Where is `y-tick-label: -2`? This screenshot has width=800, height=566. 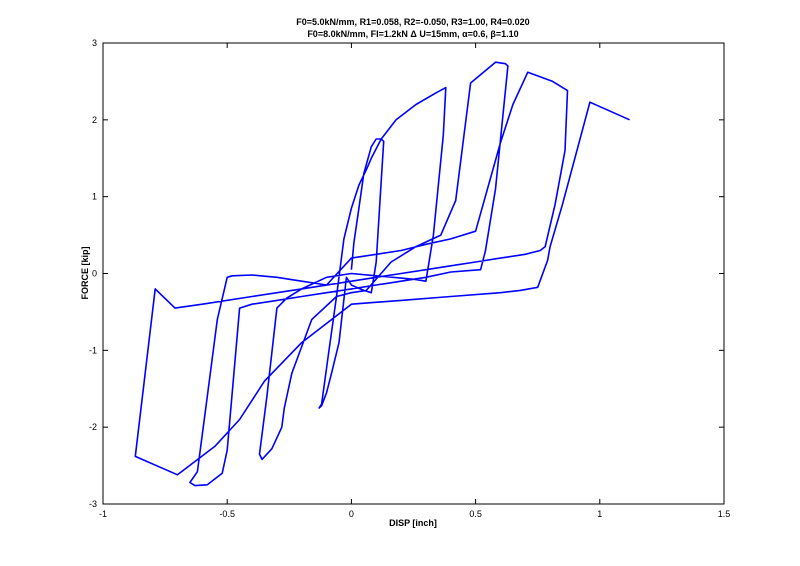
y-tick-label: -2 is located at coordinates (93, 427).